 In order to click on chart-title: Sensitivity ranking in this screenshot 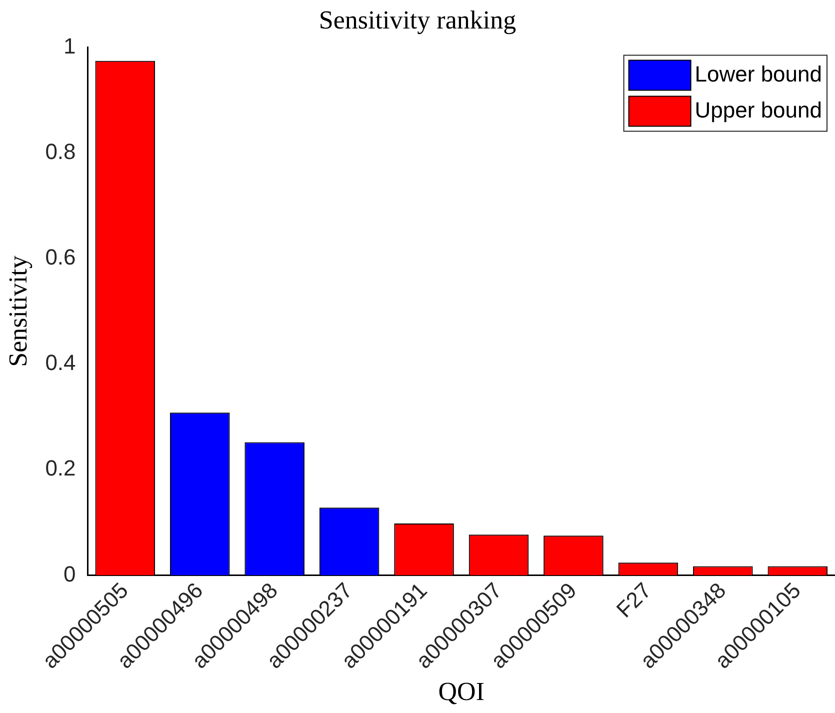, I will do `click(417, 19)`.